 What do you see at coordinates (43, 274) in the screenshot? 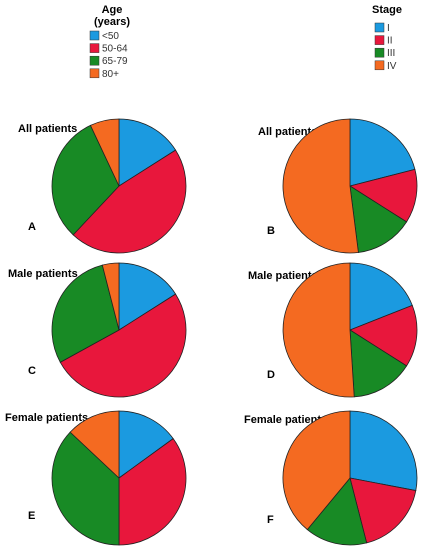
I see `panel-c-title: Male patients` at bounding box center [43, 274].